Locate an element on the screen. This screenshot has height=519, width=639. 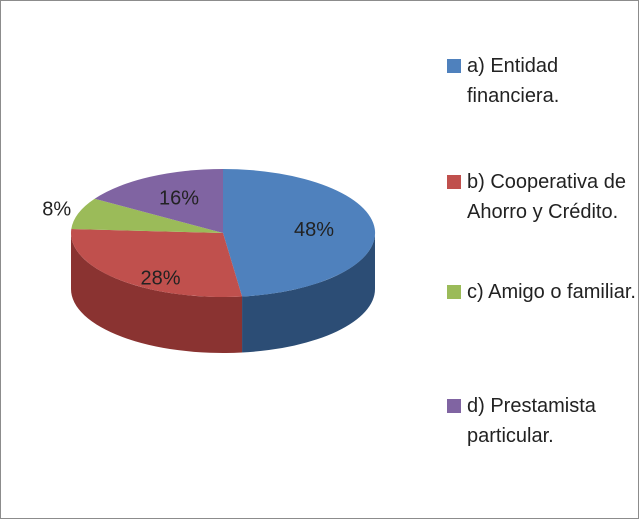
legend-label: a) Entidad financiera. is located at coordinates (513, 81).